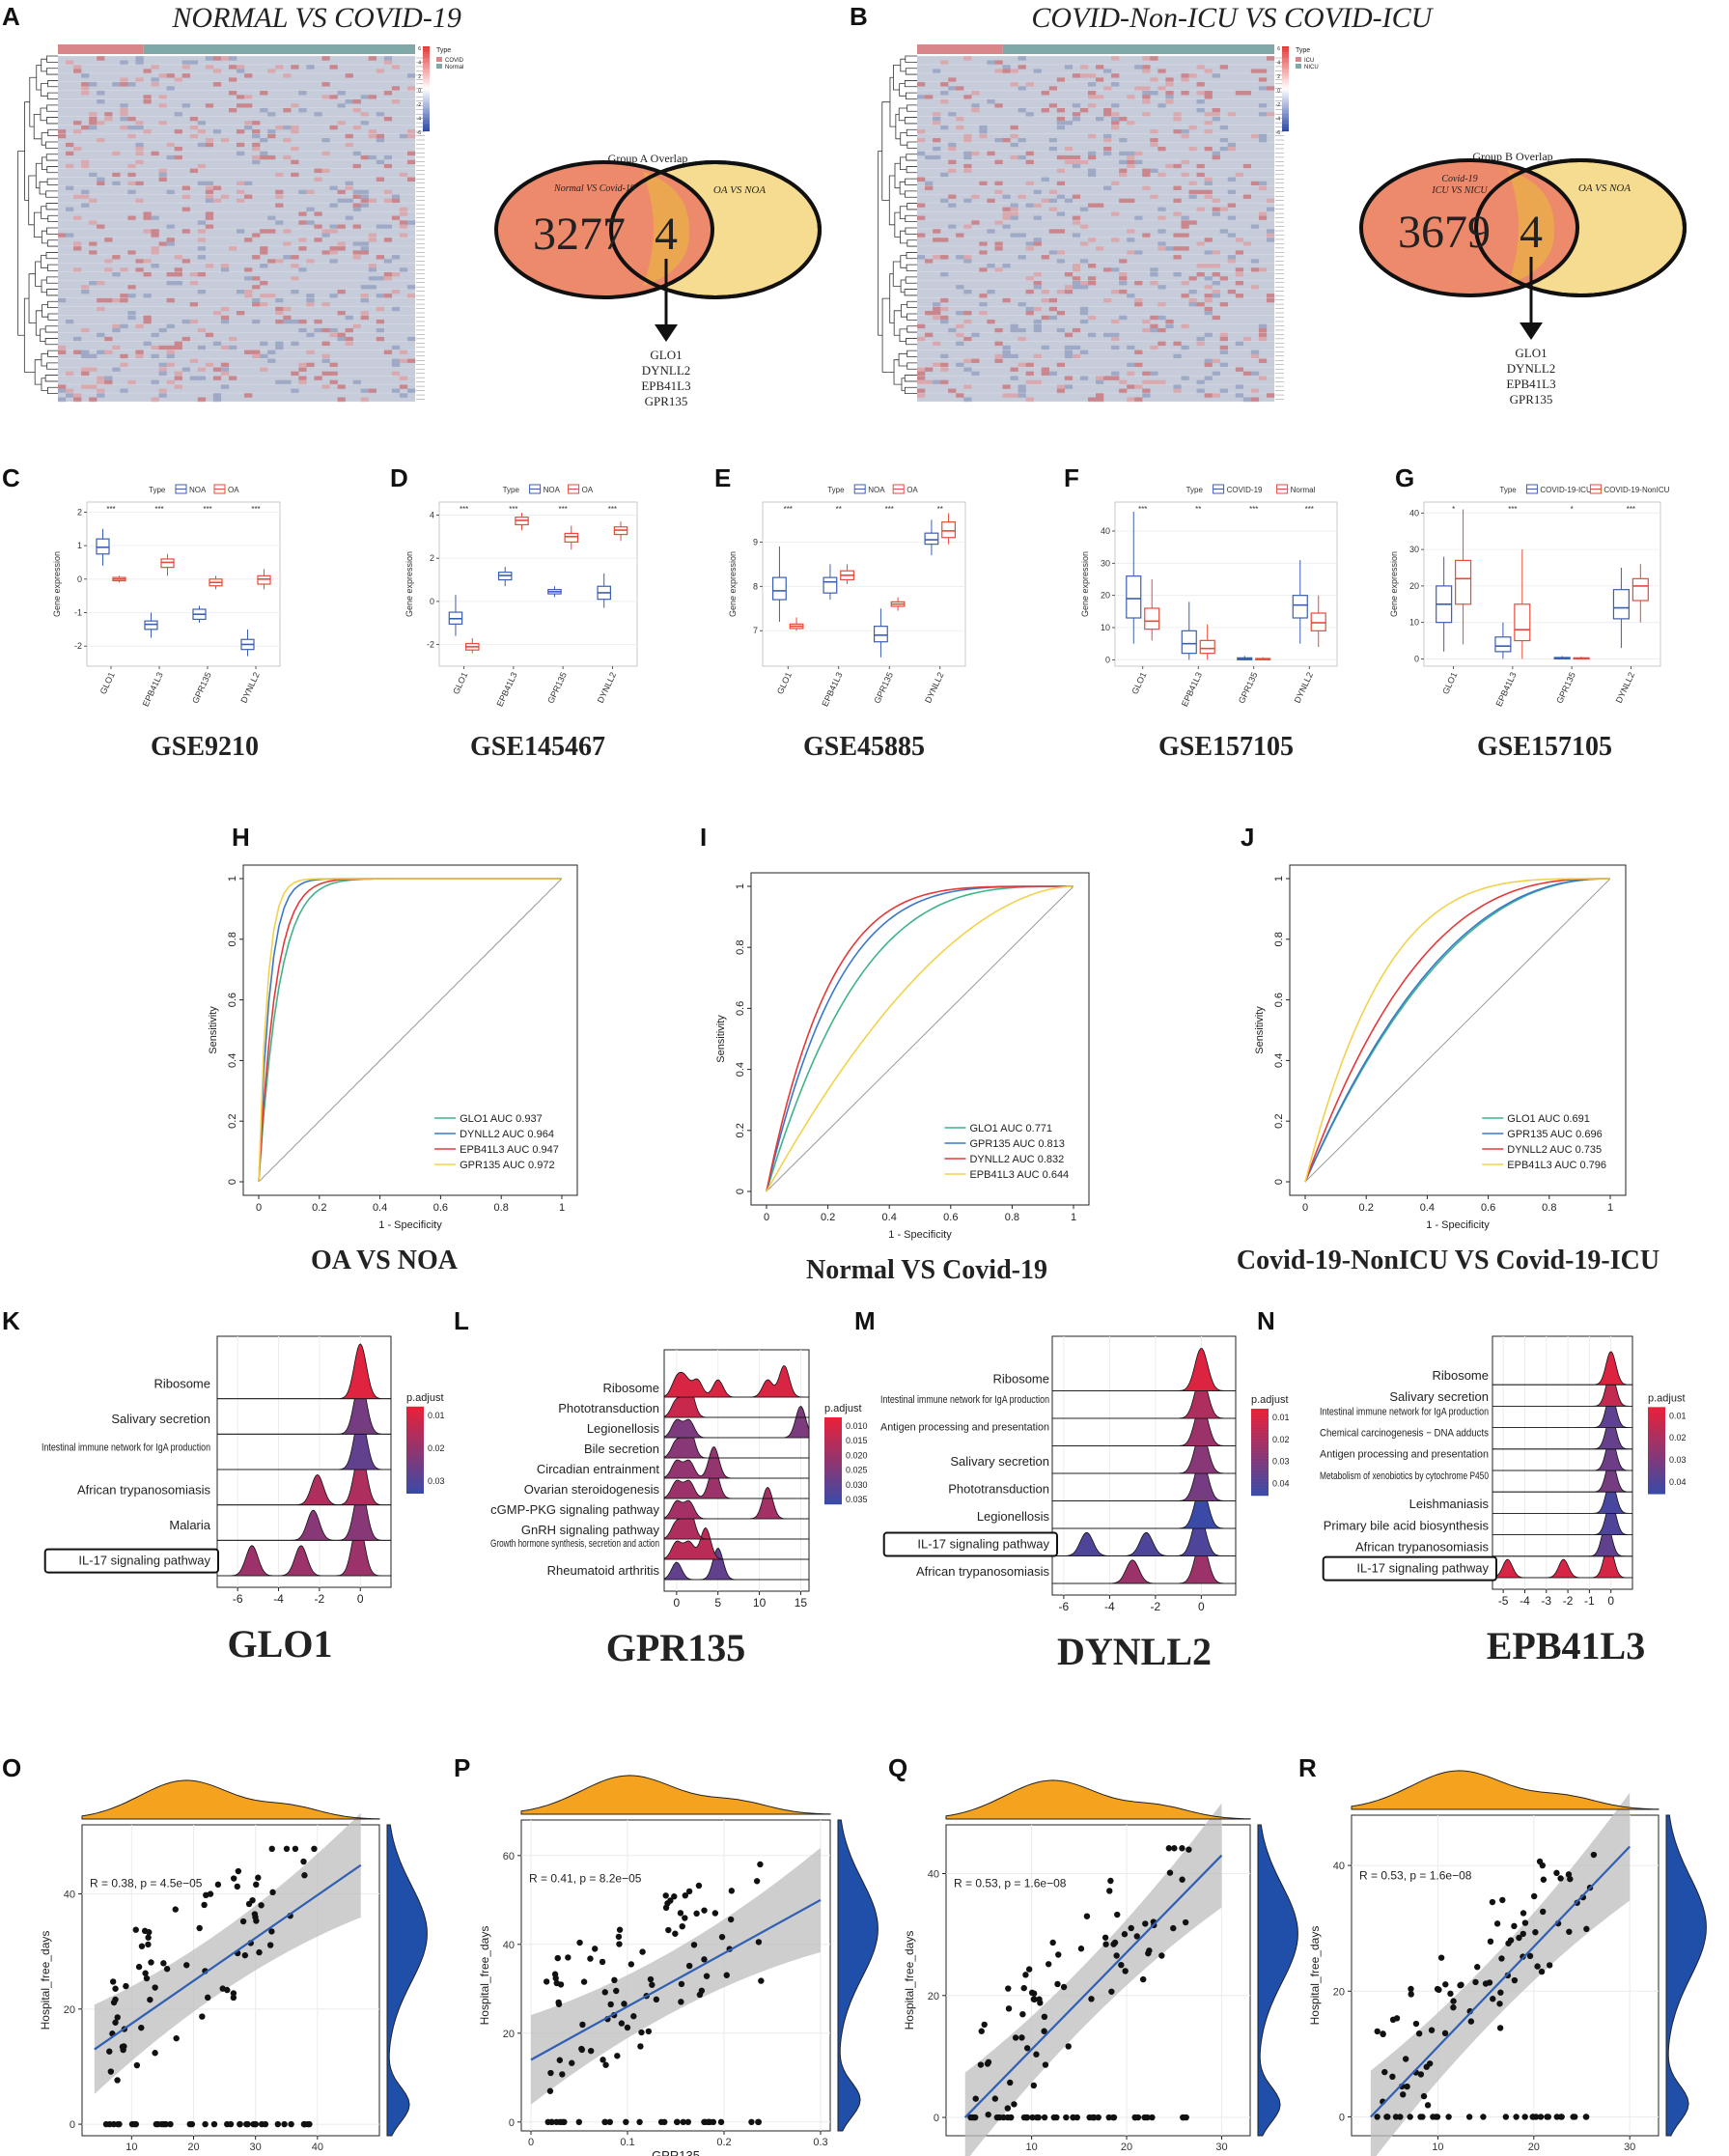 The image size is (1729, 2156). I want to click on scale-tick: 4, so click(1278, 64).